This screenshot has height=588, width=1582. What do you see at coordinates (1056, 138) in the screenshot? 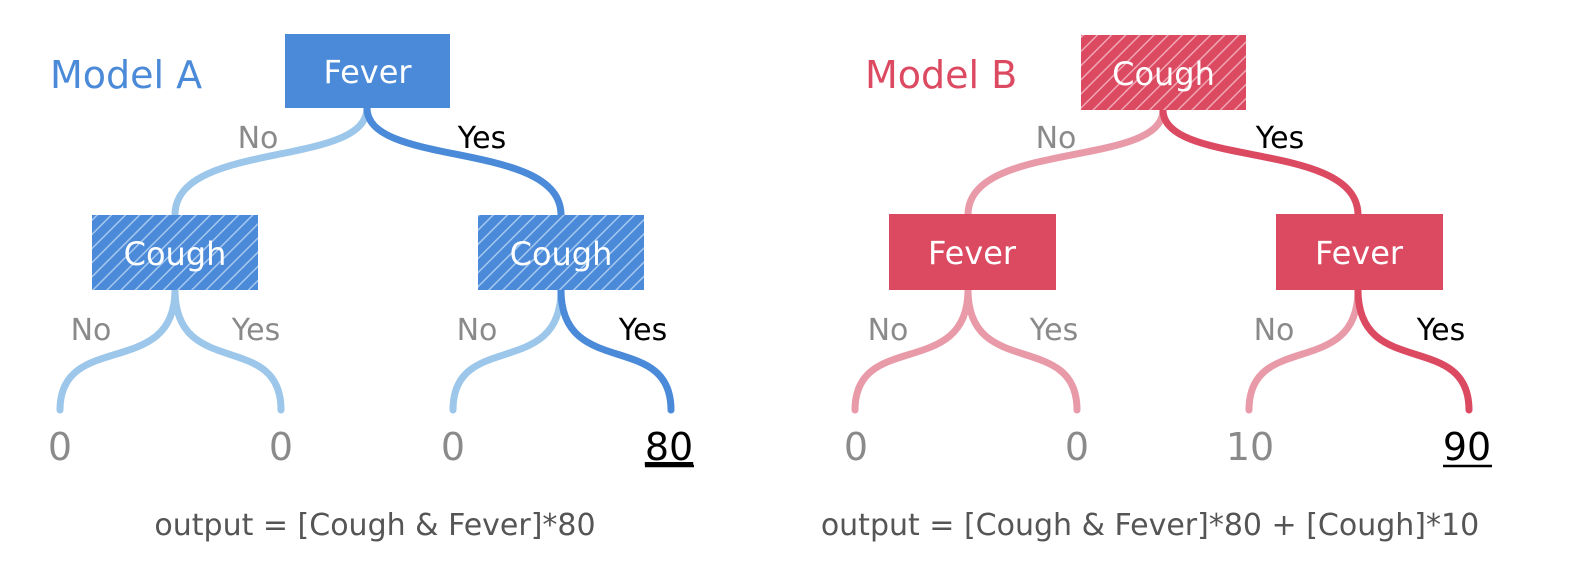
I see `model-b-root-no-label: No` at bounding box center [1056, 138].